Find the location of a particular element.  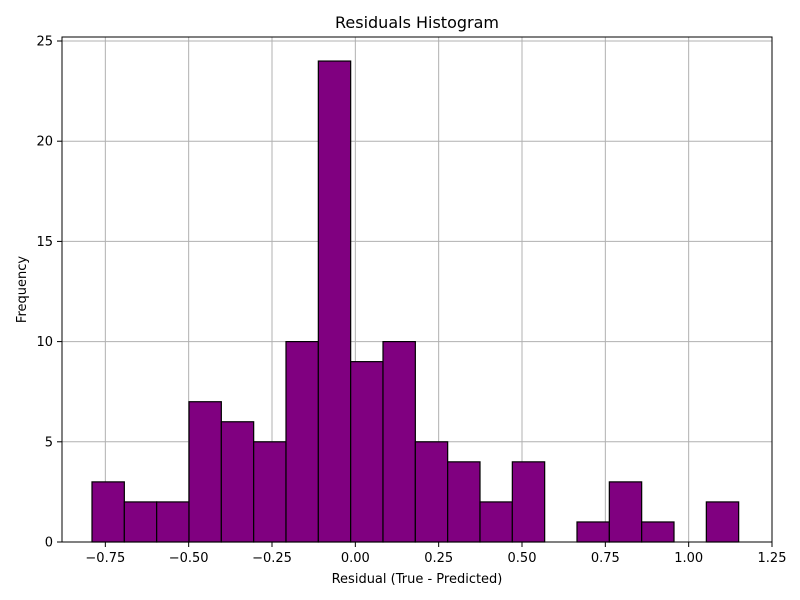

x-axis-label: Residual (True - Predicted) is located at coordinates (417, 579).